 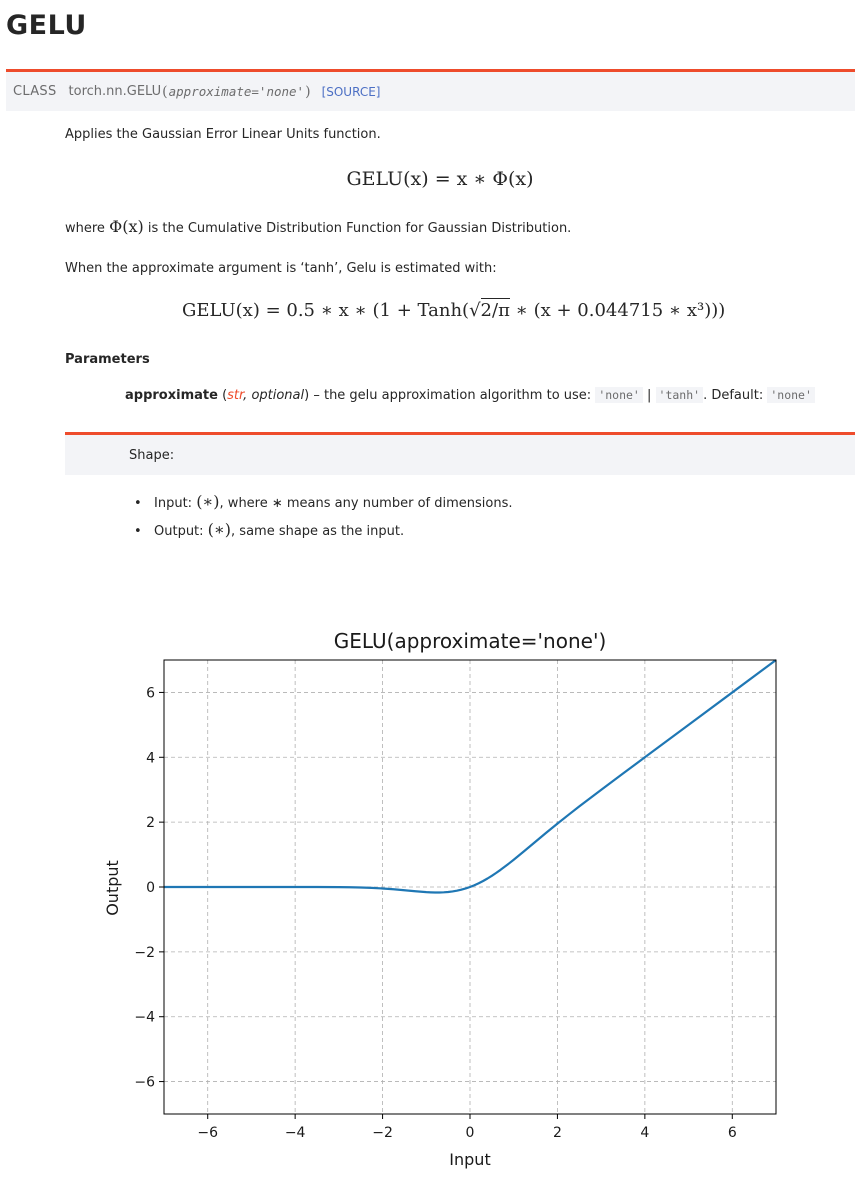 I want to click on param-optional: optional, so click(x=278, y=395).